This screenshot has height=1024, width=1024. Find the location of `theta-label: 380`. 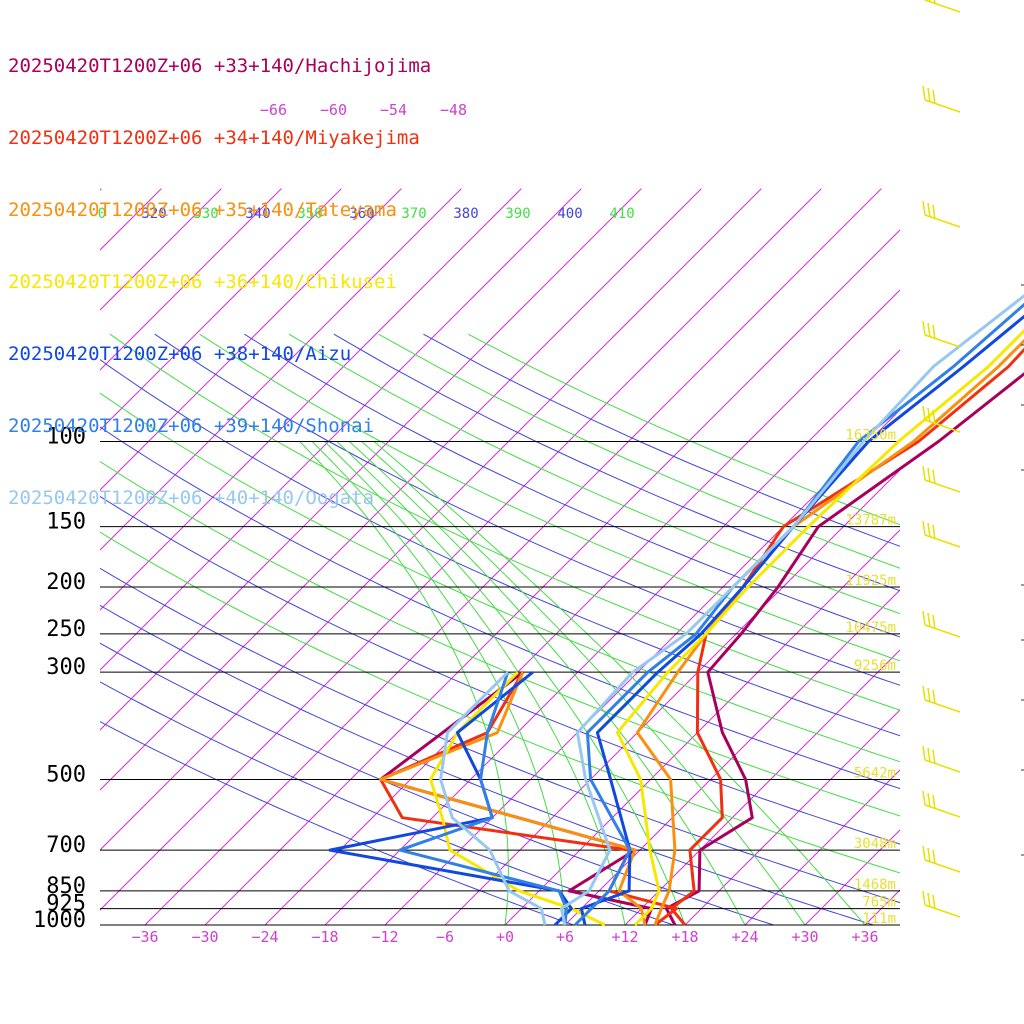

theta-label: 380 is located at coordinates (465, 214).